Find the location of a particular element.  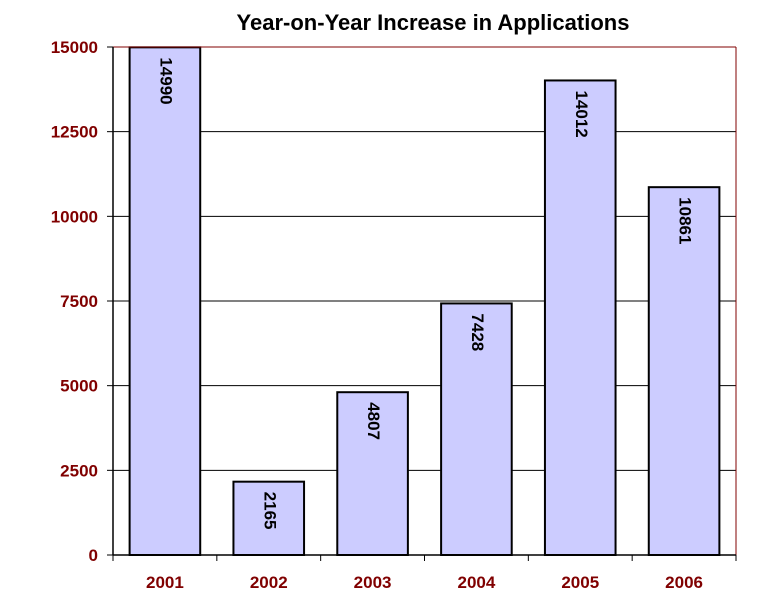

x-tick-label-2006: 2006 is located at coordinates (684, 582).